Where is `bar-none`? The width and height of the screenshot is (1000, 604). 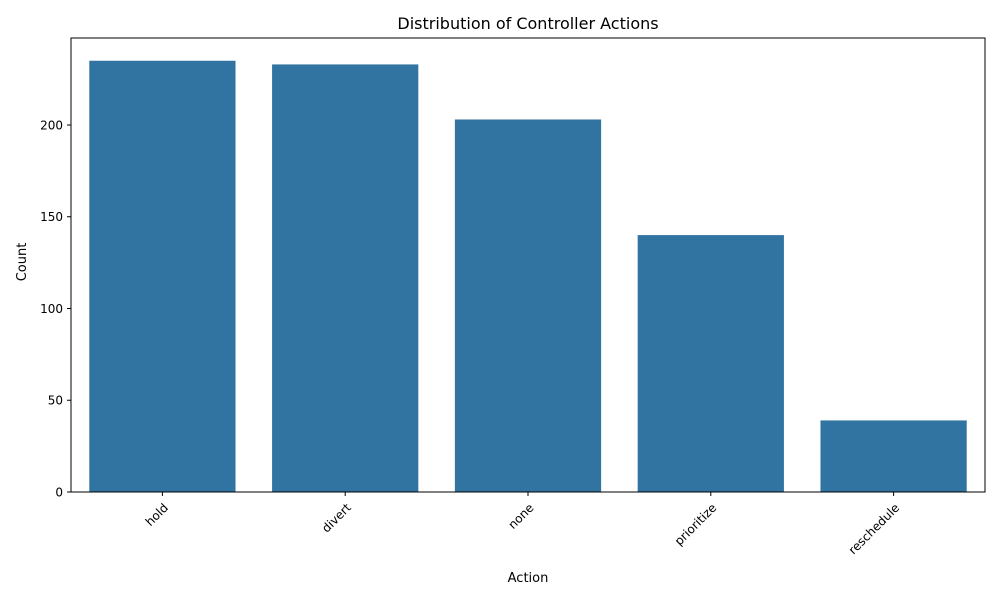
bar-none is located at coordinates (528, 305).